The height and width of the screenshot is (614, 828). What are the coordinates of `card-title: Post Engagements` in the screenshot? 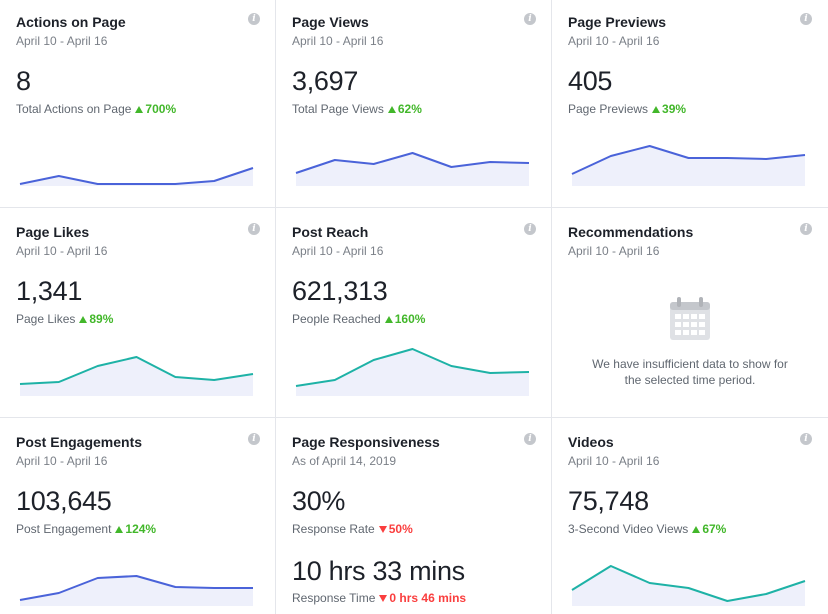 It's located at (79, 442).